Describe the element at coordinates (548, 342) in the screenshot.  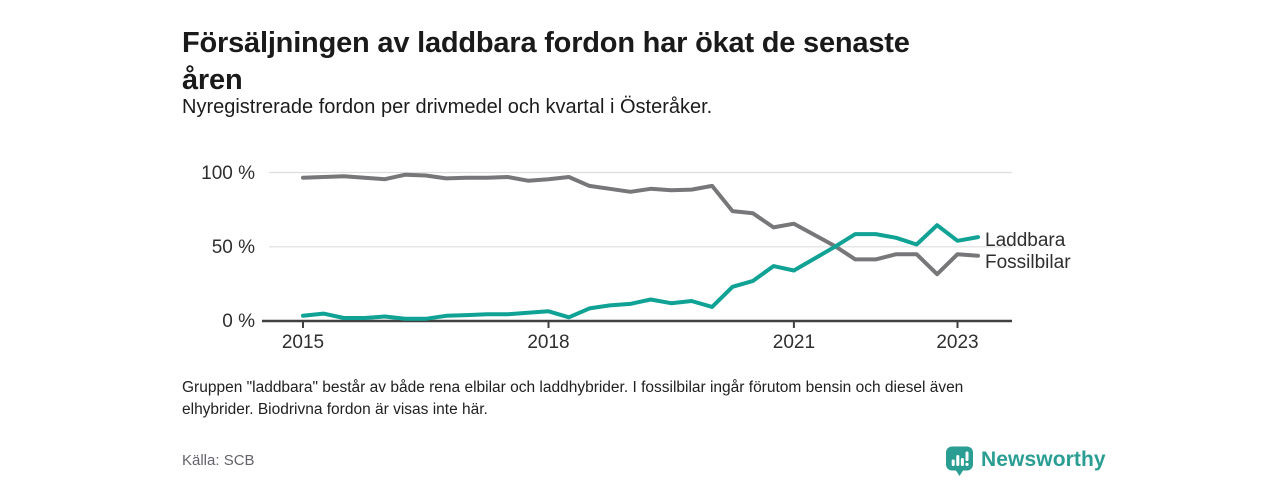
I see `x-axis-label-2018: 2018` at that location.